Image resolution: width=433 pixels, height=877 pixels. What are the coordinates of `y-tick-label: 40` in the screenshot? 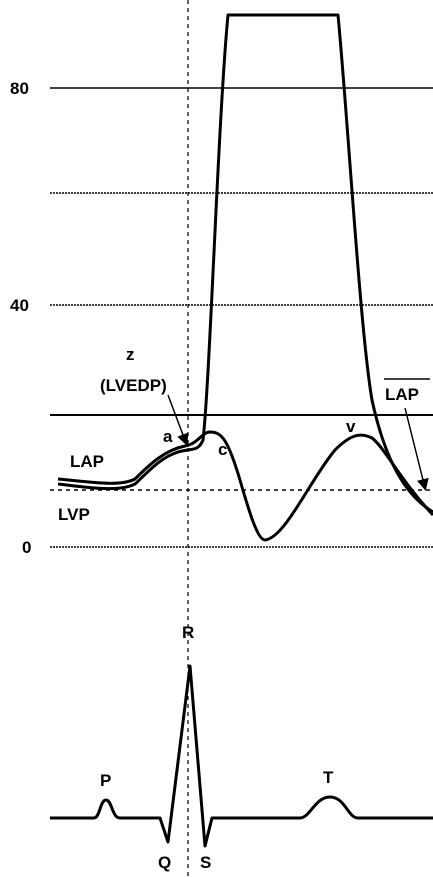 It's located at (19, 305).